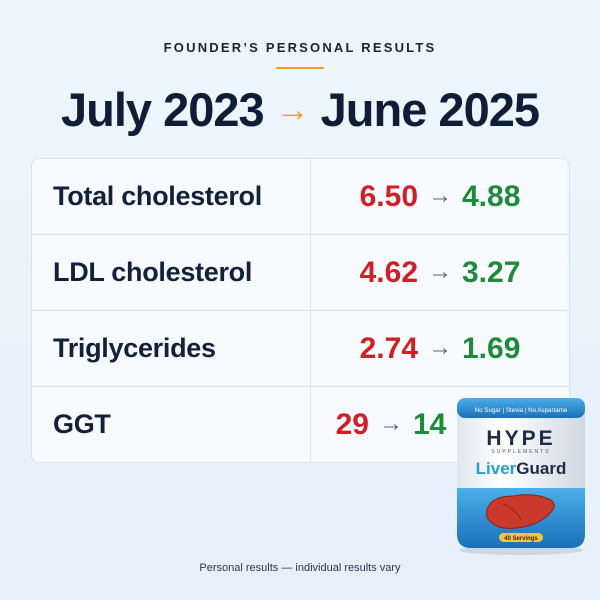  I want to click on metric-label: Total cholesterol, so click(157, 196).